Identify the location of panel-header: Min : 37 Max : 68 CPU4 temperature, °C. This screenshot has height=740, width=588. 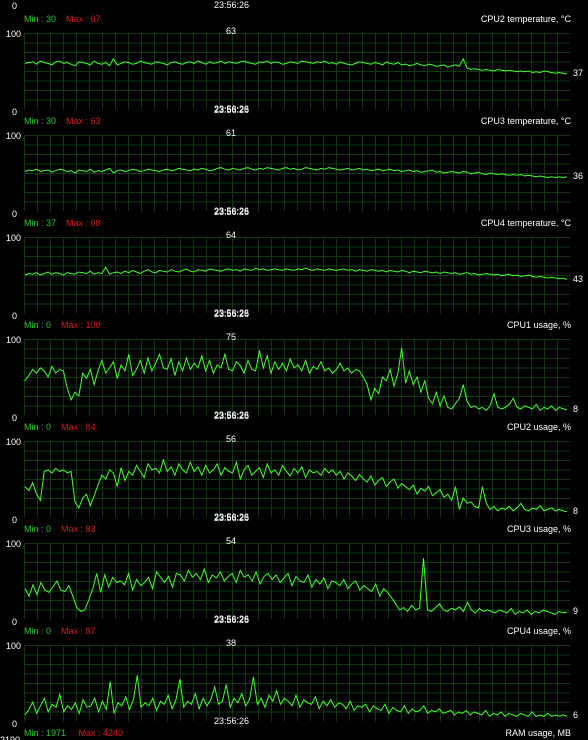
(294, 220).